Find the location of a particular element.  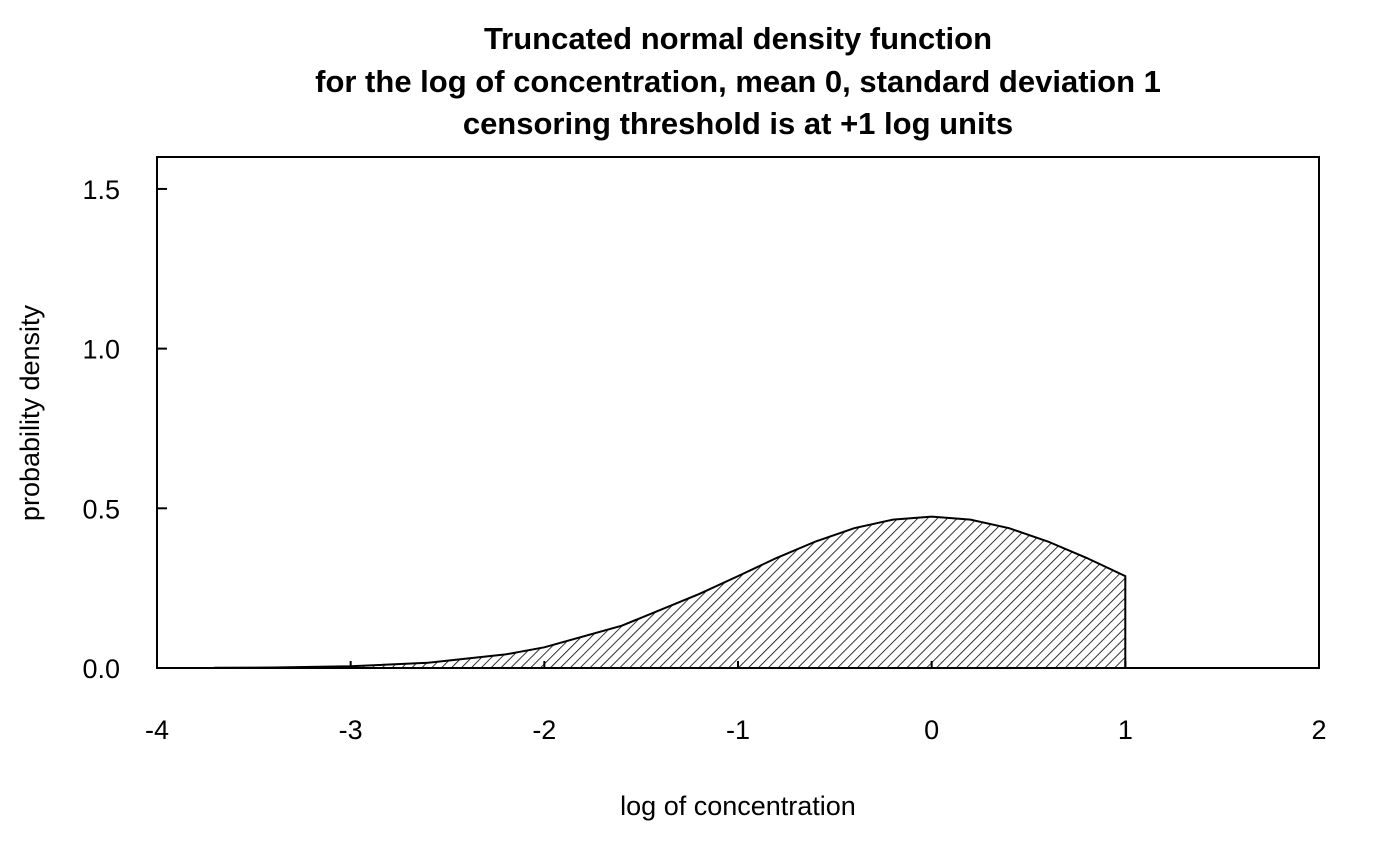

x-axis: -4 -3 -2 -1 0 1 2 is located at coordinates (736, 703).